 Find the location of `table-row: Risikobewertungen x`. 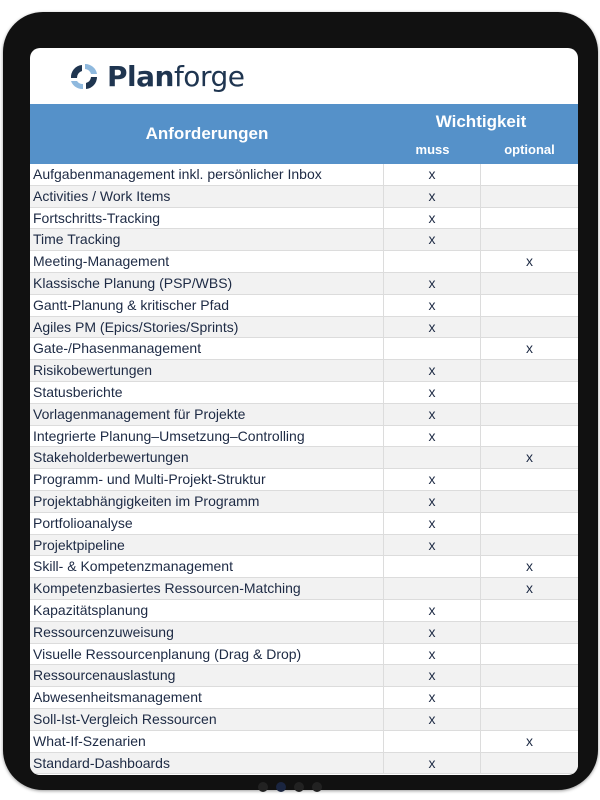

table-row: Risikobewertungen x is located at coordinates (304, 371).